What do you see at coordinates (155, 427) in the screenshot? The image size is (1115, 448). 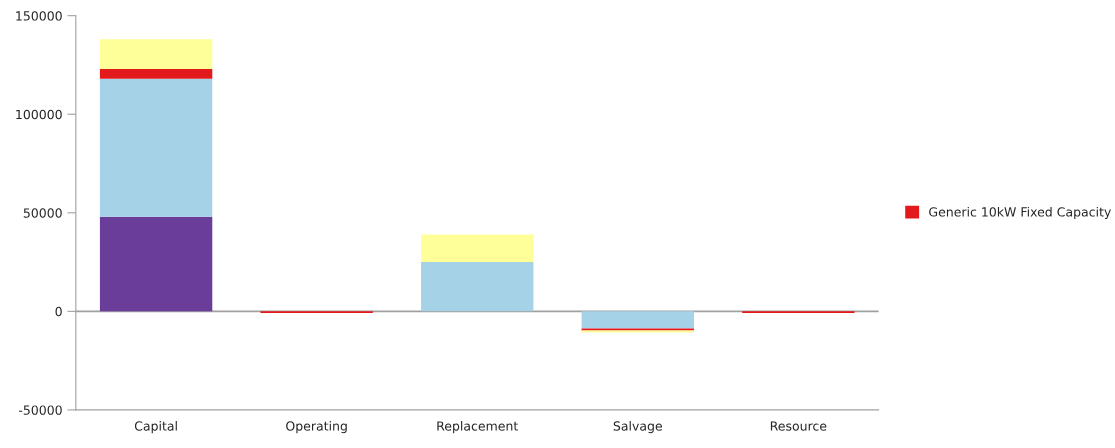 I see `x-tick-label: Capital` at bounding box center [155, 427].